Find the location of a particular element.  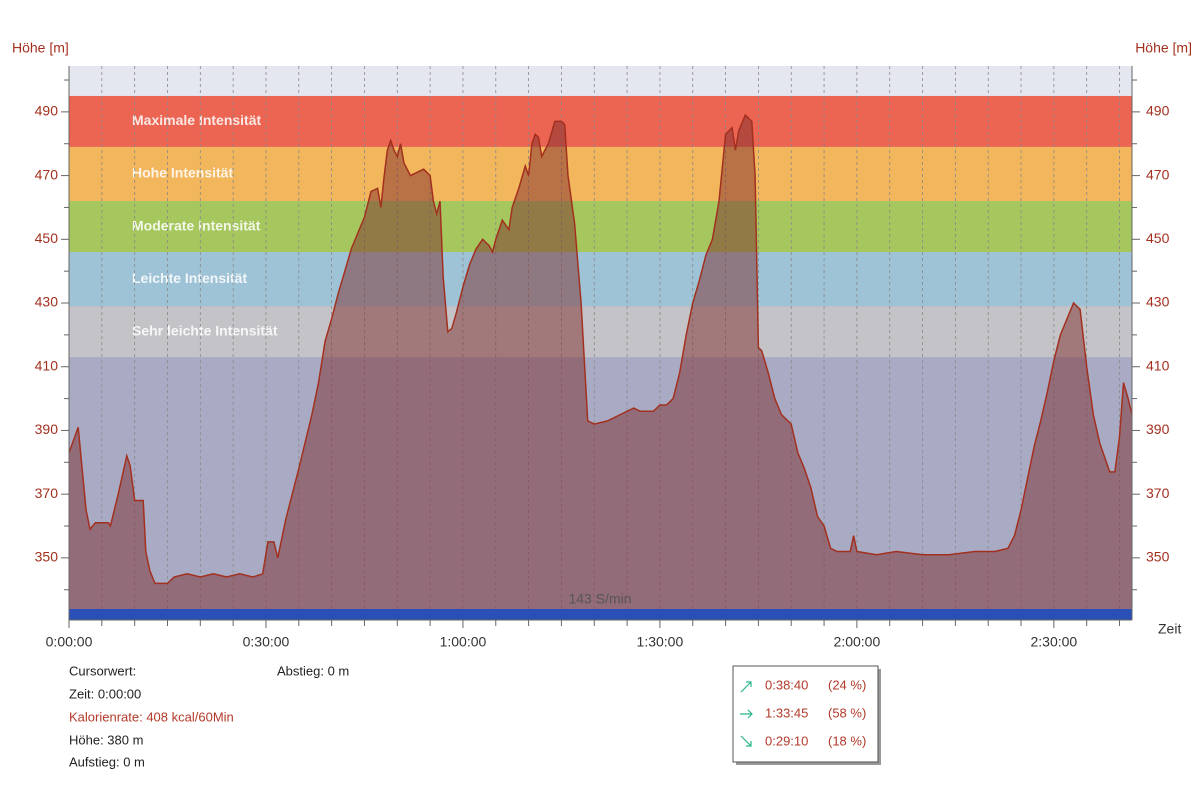

band-label: Maximale Intensität is located at coordinates (196, 120).